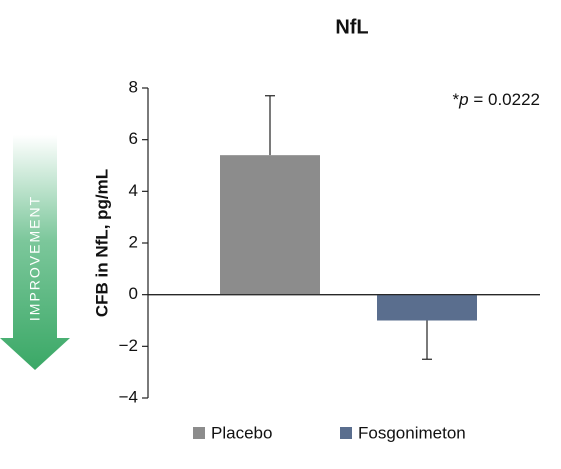 This screenshot has width=561, height=469. Describe the element at coordinates (133, 138) in the screenshot. I see `y-tick-label: 6` at that location.